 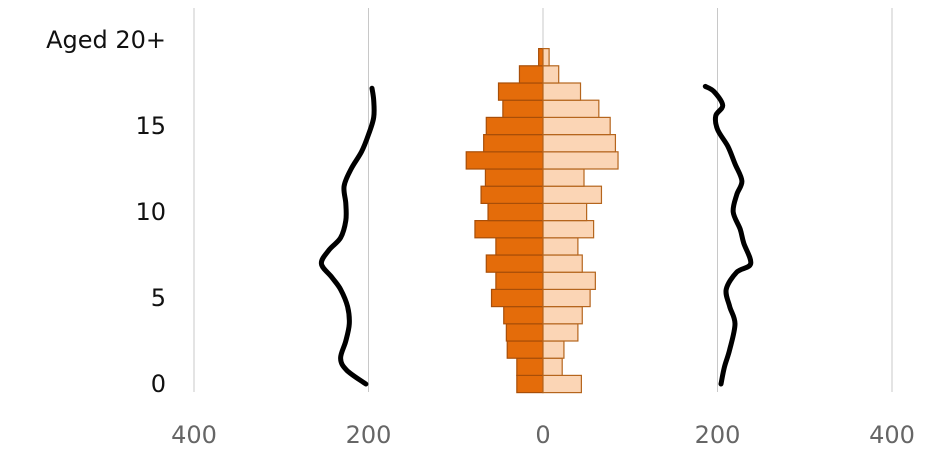 I want to click on y-tick-label-0: 0, so click(x=158, y=384).